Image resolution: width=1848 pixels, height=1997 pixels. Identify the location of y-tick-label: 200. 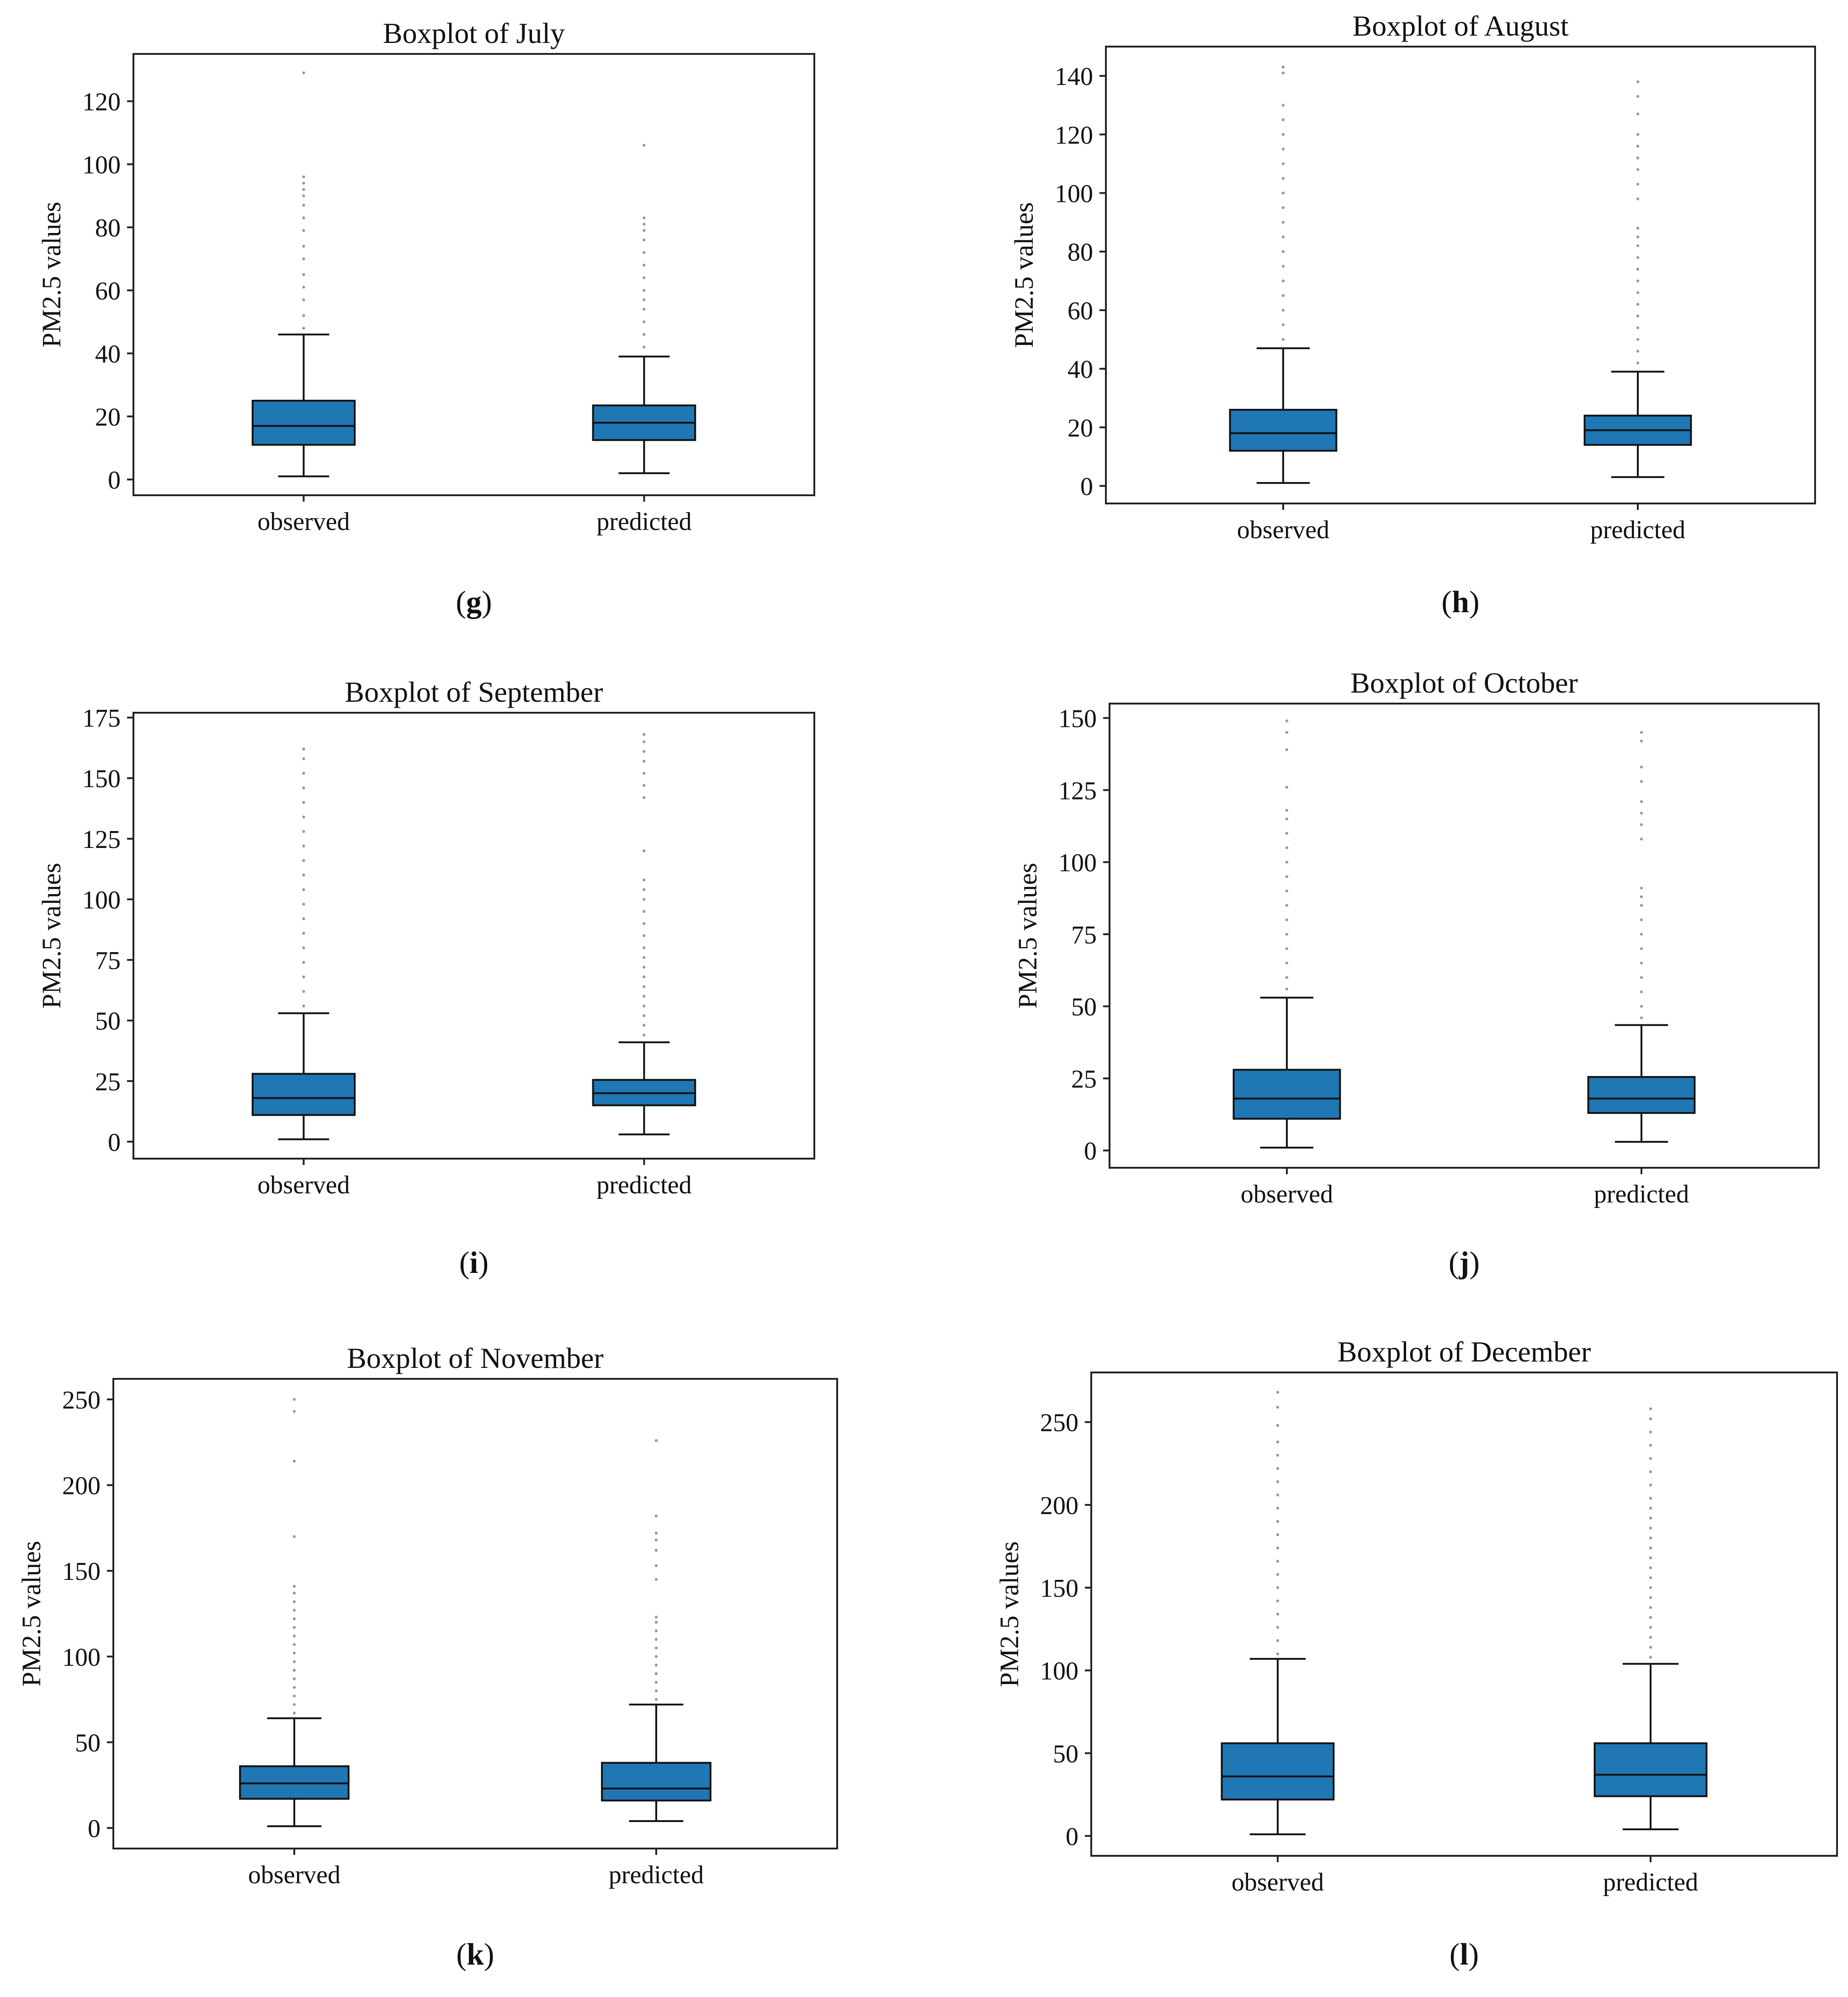
(1059, 1506).